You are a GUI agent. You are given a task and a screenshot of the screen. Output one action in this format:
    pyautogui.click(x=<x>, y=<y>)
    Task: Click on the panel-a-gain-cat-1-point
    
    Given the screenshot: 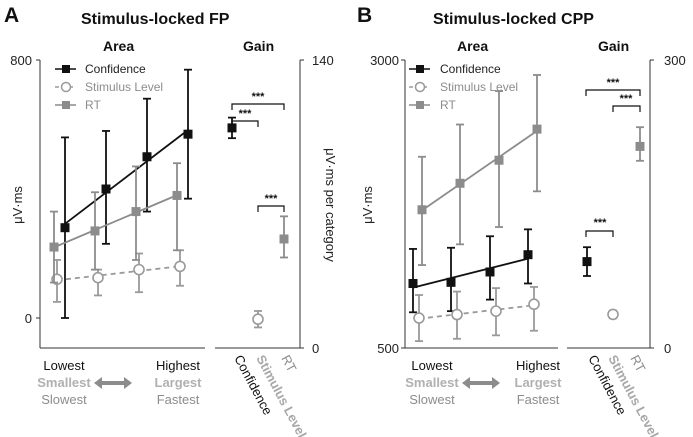 What is the action you would take?
    pyautogui.click(x=258, y=319)
    